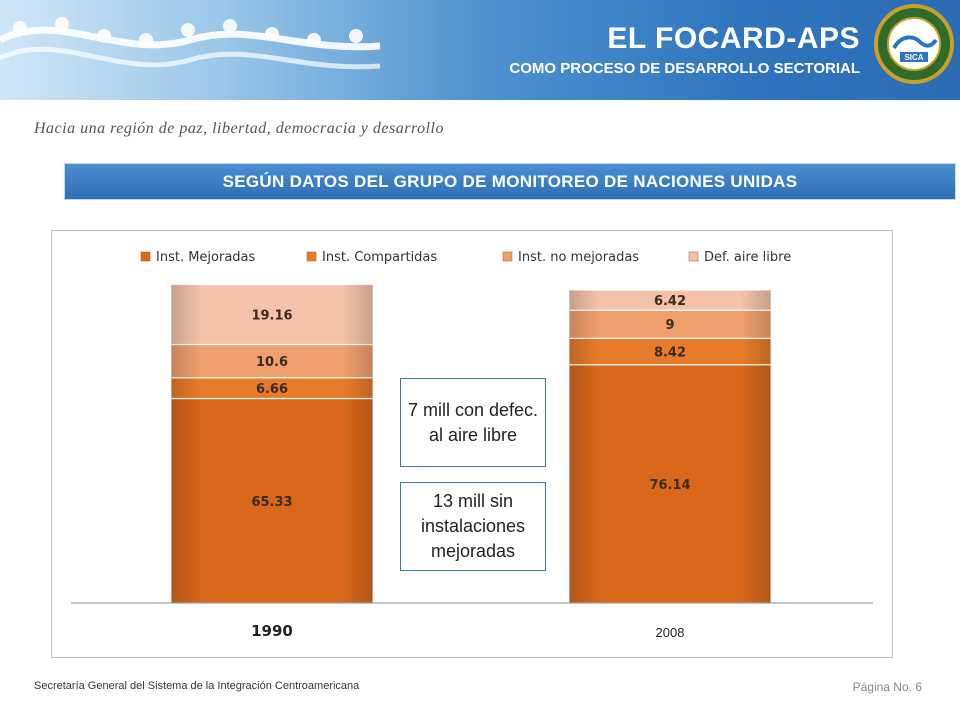  What do you see at coordinates (914, 44) in the screenshot?
I see `sica-seal-logo: SICA` at bounding box center [914, 44].